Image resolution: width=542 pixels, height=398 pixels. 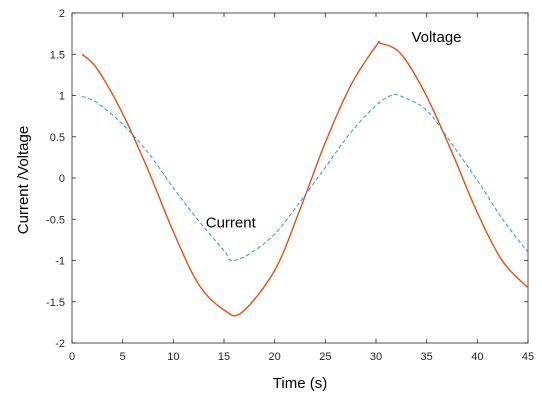 What do you see at coordinates (60, 344) in the screenshot?
I see `y-tick-label: -2` at bounding box center [60, 344].